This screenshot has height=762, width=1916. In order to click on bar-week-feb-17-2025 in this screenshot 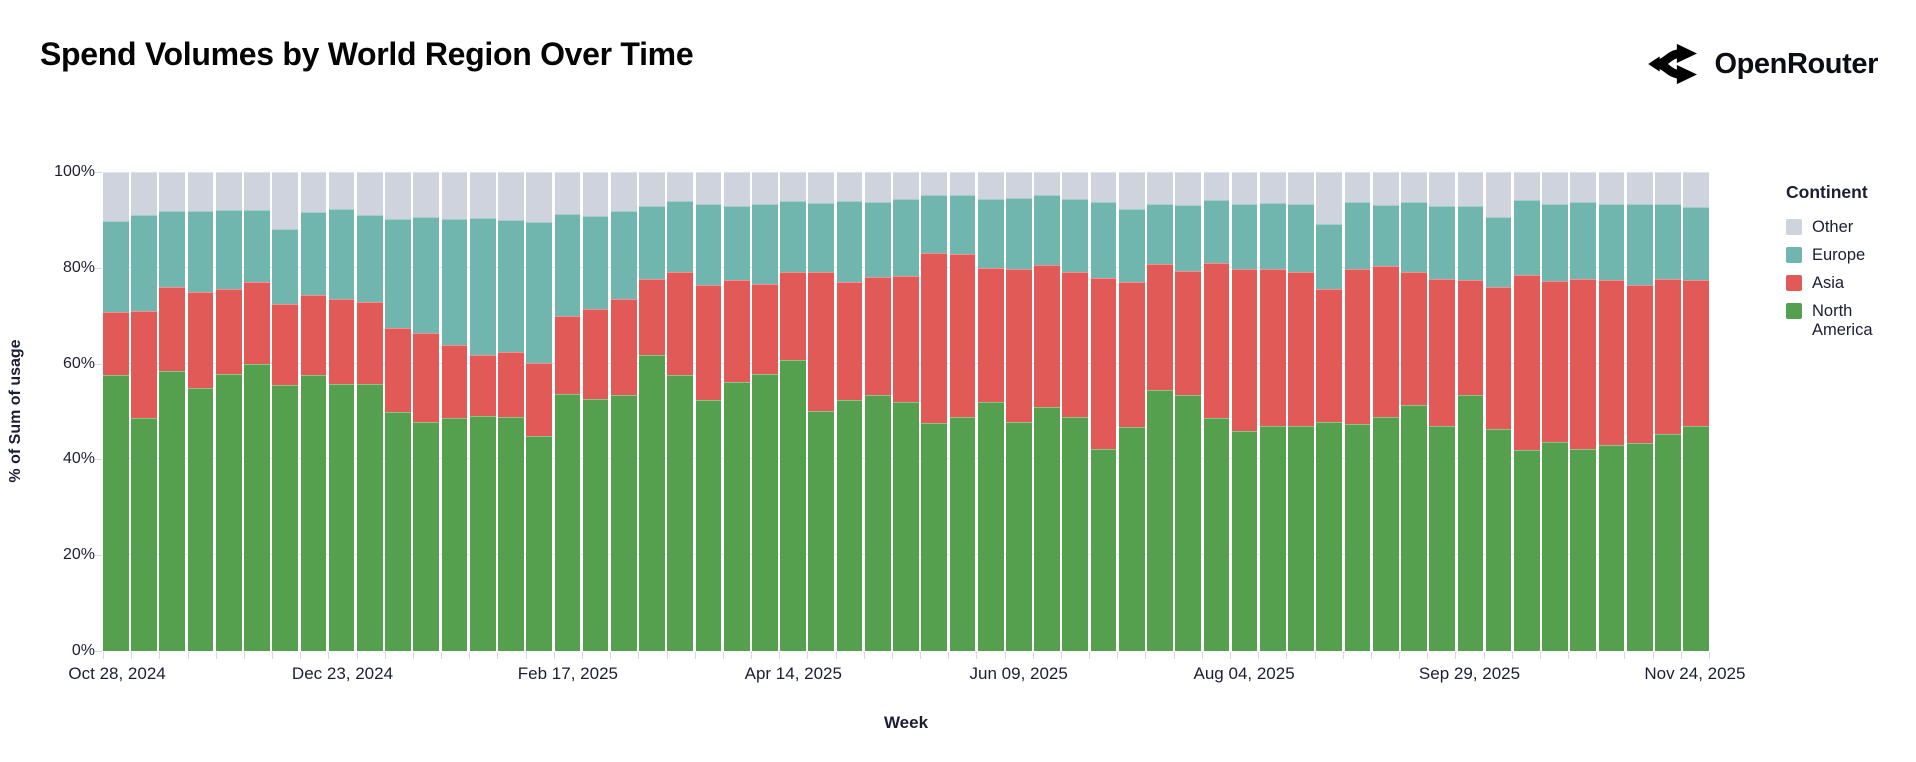, I will do `click(567, 411)`.